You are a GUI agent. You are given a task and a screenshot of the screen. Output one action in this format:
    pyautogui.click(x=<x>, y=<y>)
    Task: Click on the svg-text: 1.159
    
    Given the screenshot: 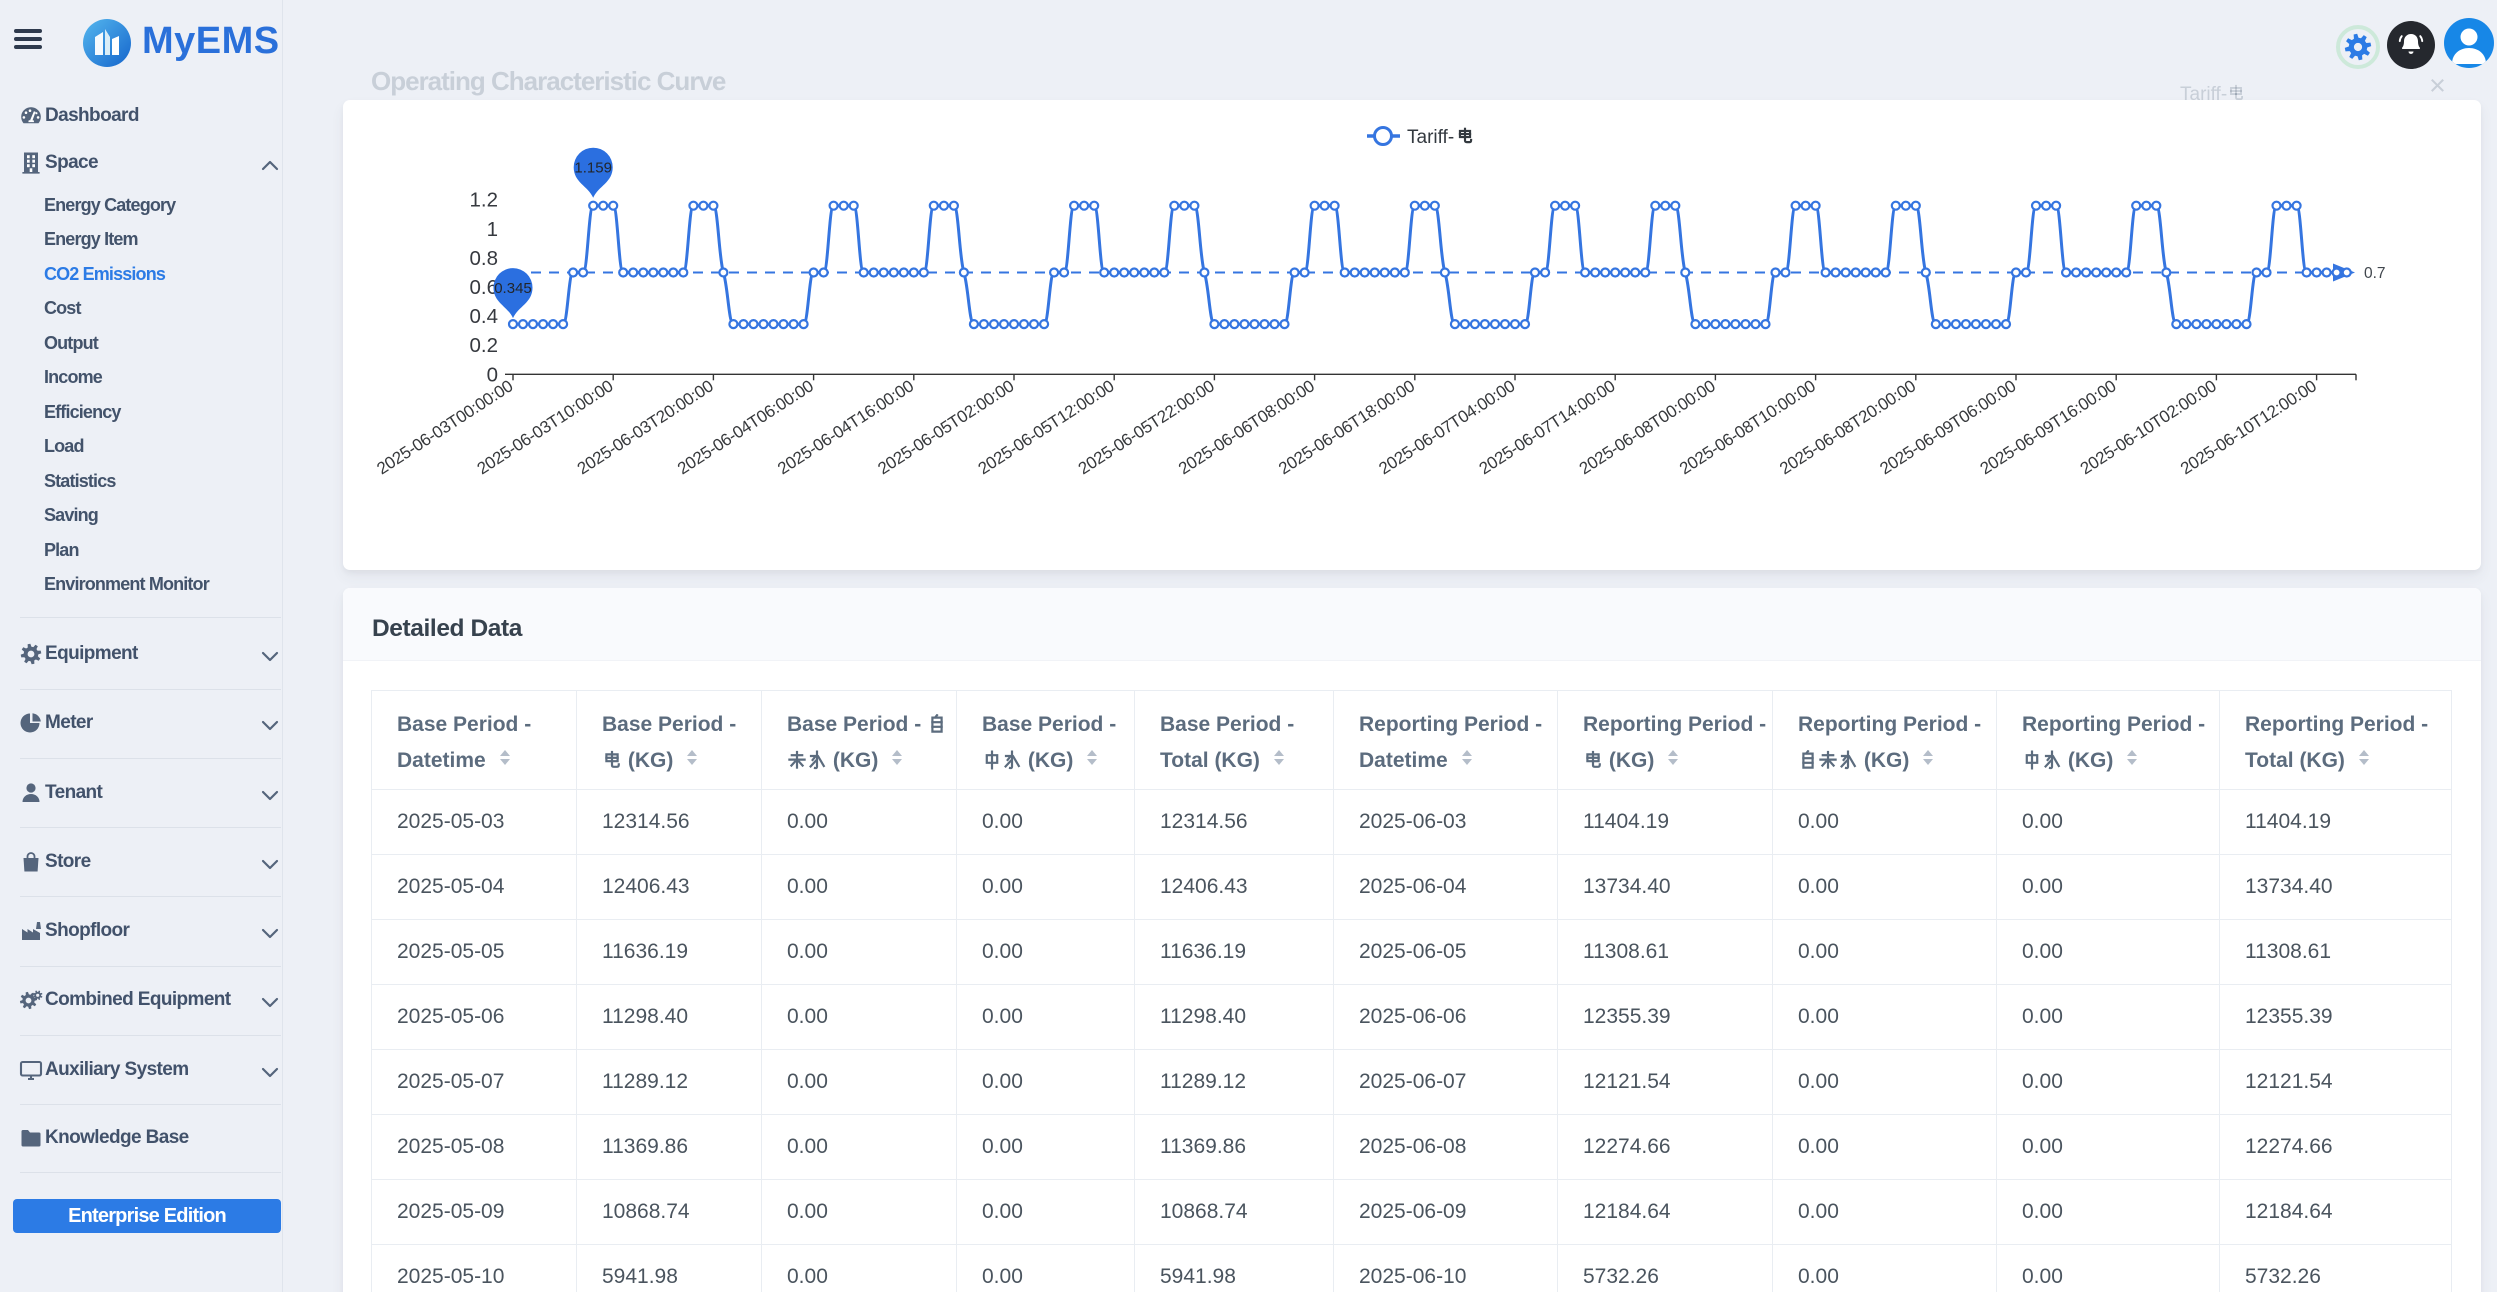 What is the action you would take?
    pyautogui.click(x=593, y=168)
    